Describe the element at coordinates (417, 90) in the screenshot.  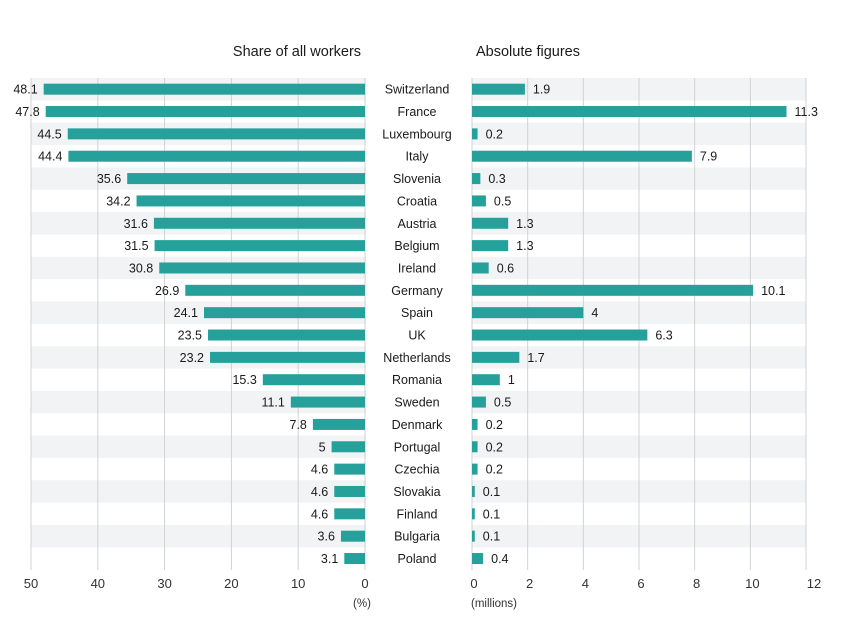
I see `category-label: Switzerland` at that location.